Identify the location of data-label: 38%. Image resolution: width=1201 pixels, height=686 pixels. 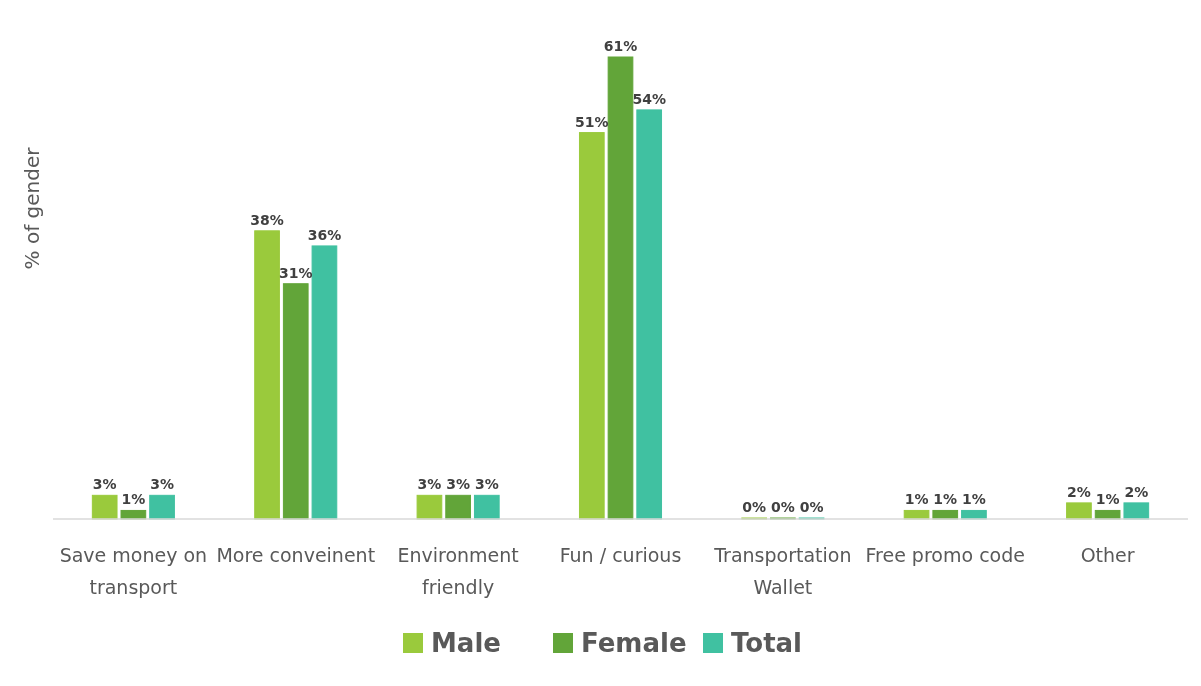
(267, 219).